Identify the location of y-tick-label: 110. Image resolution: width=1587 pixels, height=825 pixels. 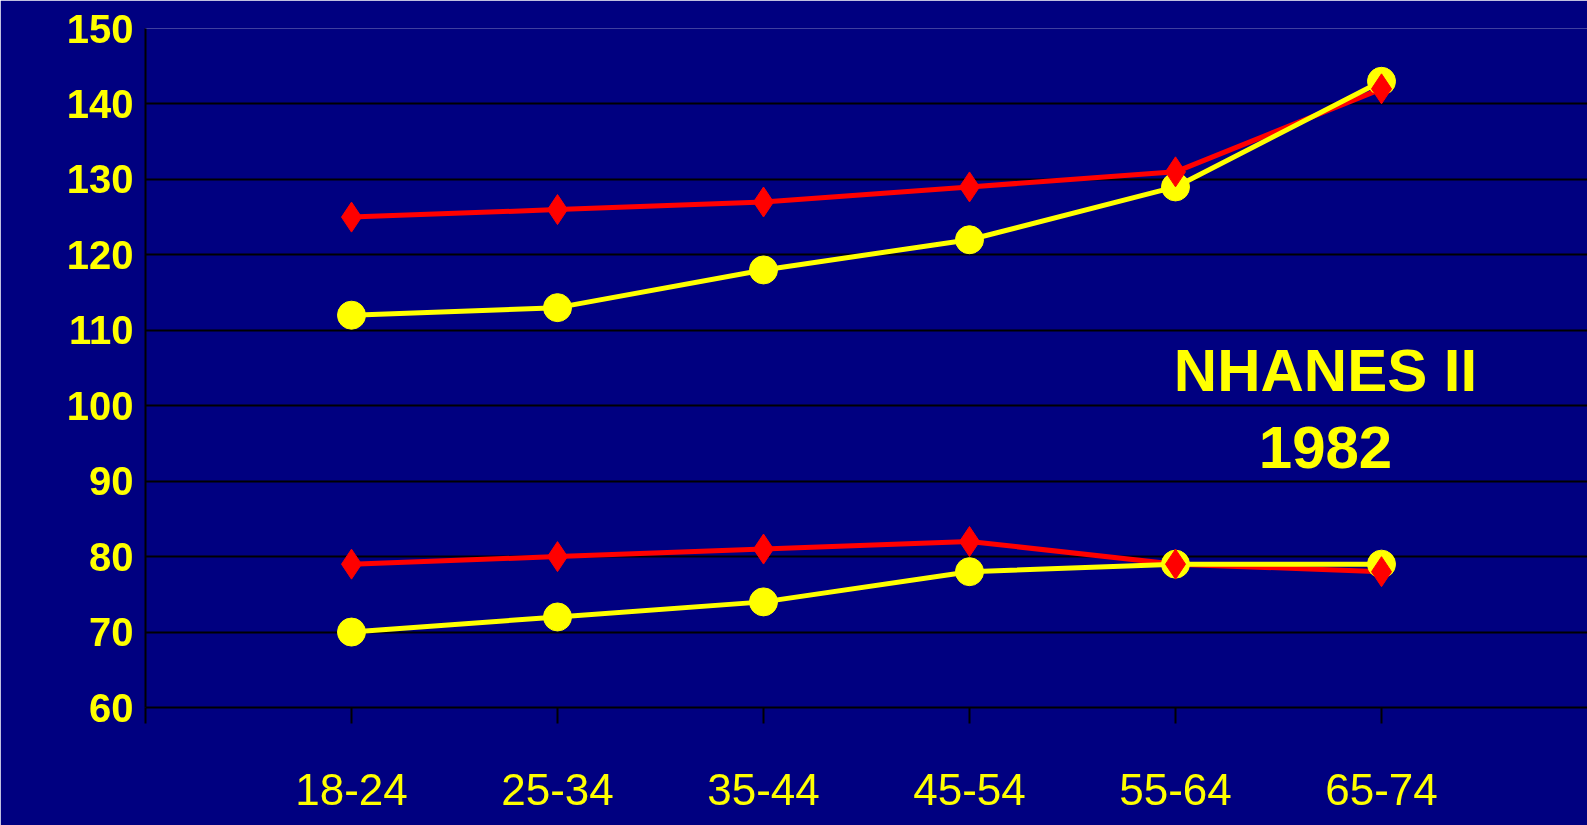
(101, 330).